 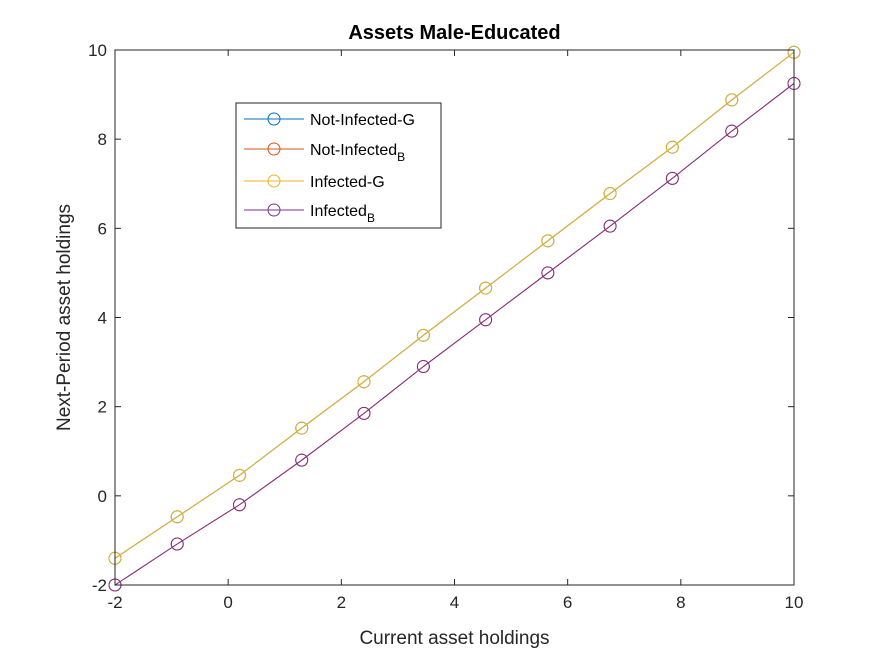 I want to click on y-tick-label: 6, so click(x=102, y=228).